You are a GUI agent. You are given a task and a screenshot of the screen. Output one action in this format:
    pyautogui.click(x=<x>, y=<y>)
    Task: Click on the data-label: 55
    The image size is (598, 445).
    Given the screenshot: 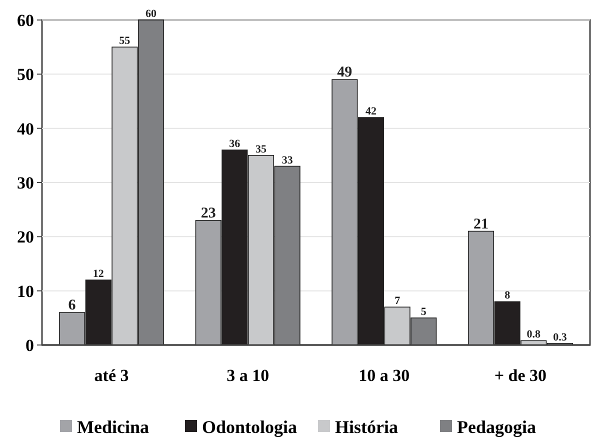 What is the action you would take?
    pyautogui.click(x=125, y=41)
    